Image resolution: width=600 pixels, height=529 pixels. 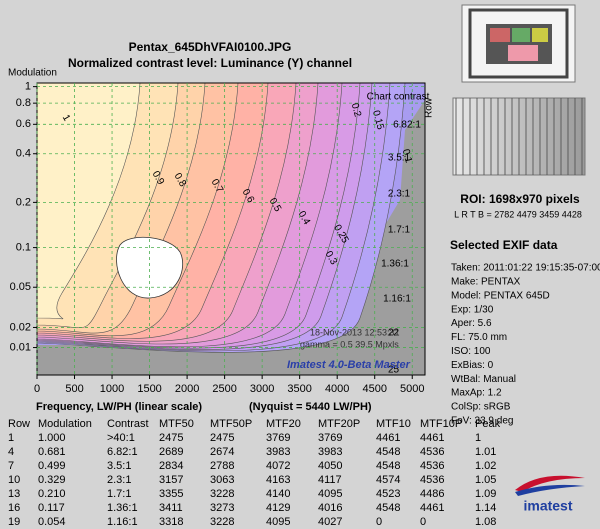 I want to click on exif-line: Model: PENTAX 645D, so click(x=500, y=295).